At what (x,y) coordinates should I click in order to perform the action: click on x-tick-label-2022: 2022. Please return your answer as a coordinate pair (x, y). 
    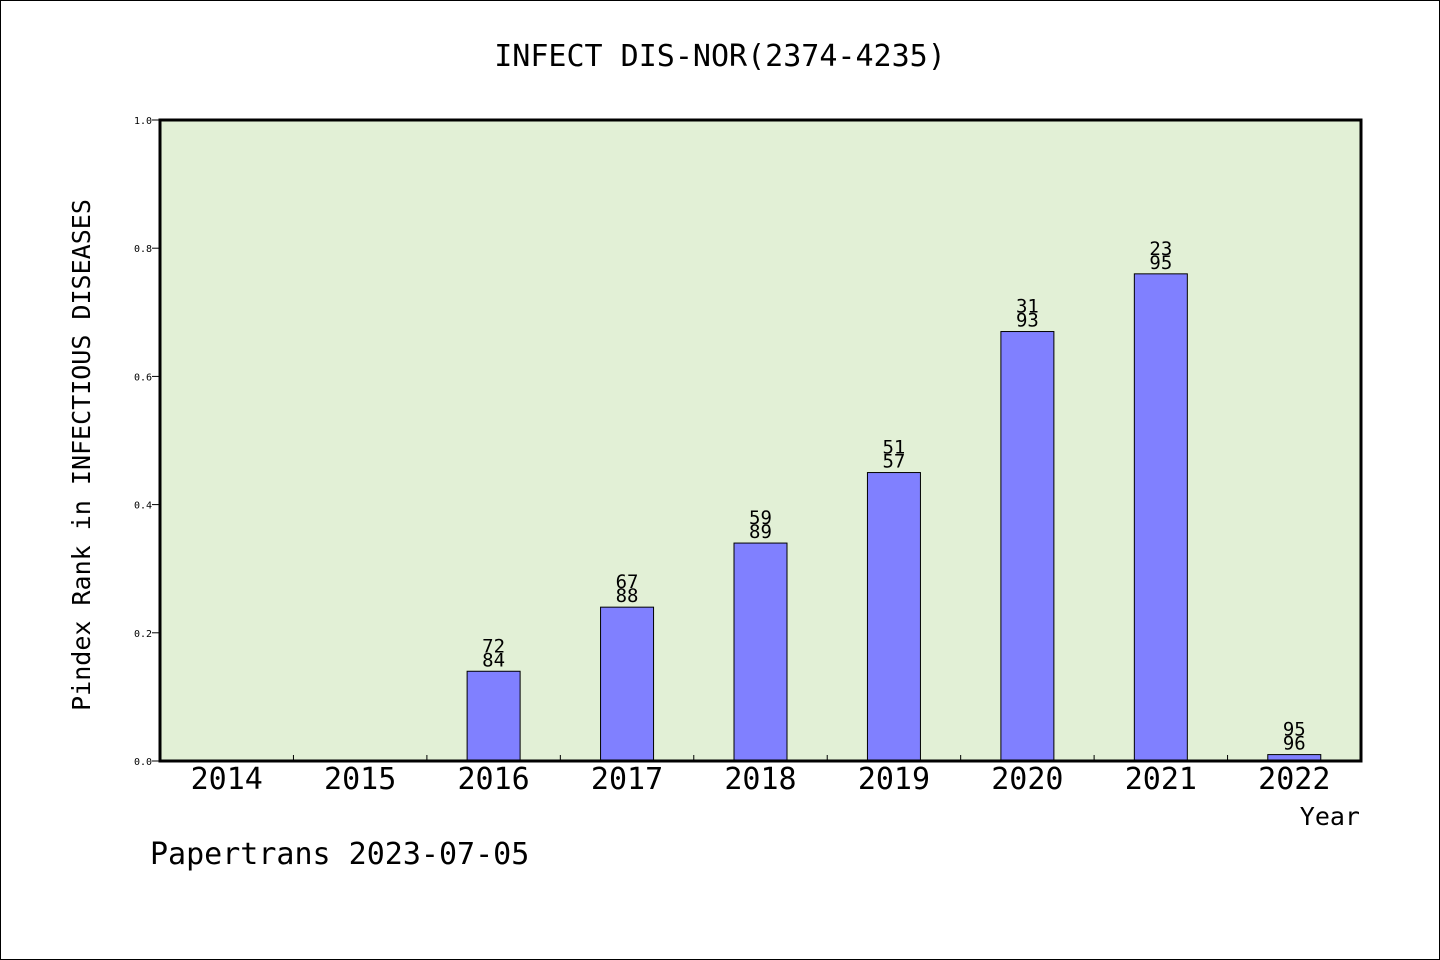
    Looking at the image, I should click on (1294, 779).